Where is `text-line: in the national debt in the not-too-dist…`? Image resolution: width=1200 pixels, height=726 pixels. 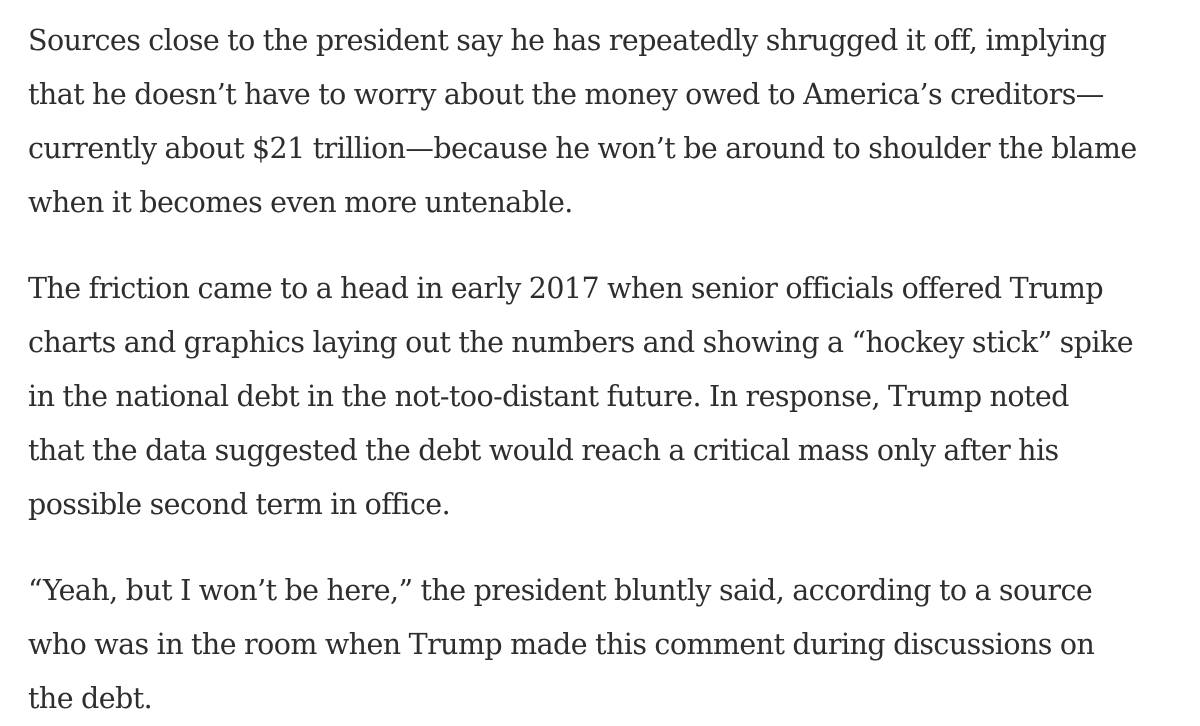
text-line: in the national debt in the not-too-dist… is located at coordinates (548, 396).